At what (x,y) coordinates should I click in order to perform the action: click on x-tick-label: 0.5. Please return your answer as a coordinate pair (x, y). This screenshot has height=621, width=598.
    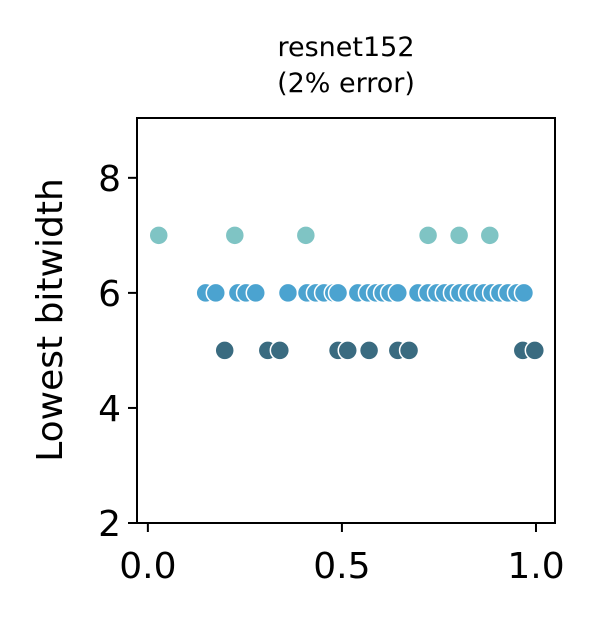
    Looking at the image, I should click on (341, 566).